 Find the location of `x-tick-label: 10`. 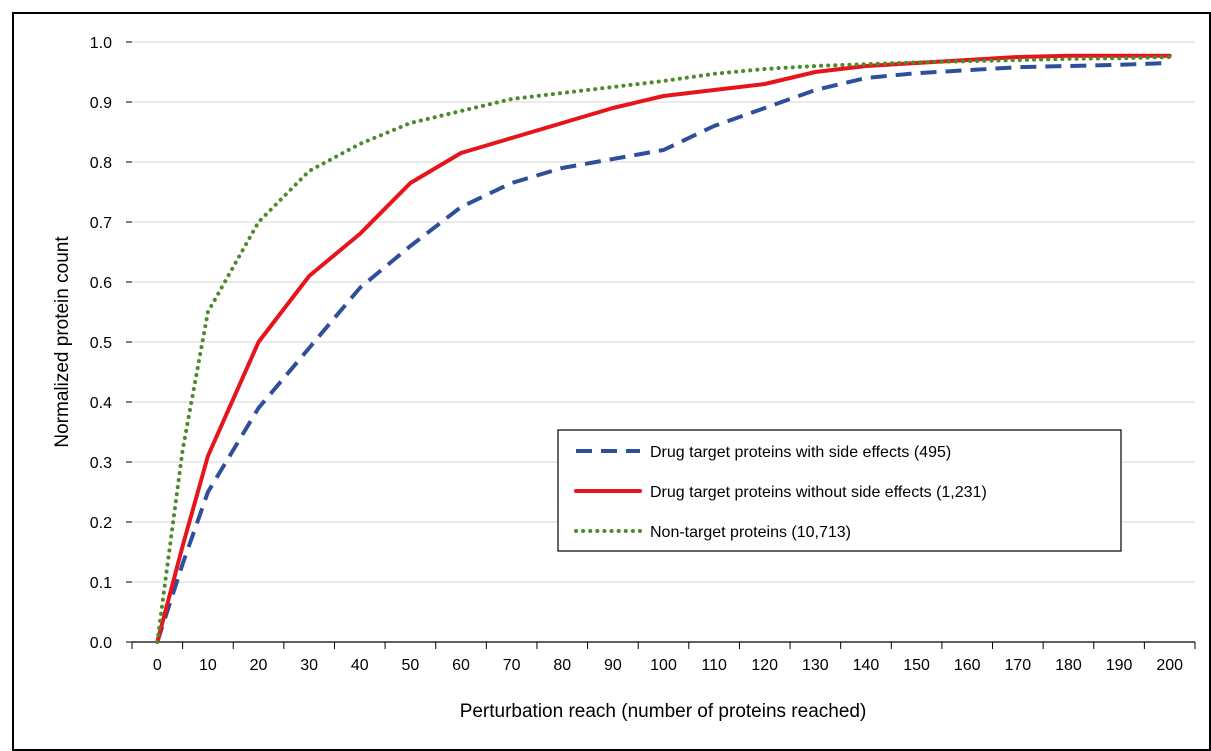

x-tick-label: 10 is located at coordinates (208, 665).